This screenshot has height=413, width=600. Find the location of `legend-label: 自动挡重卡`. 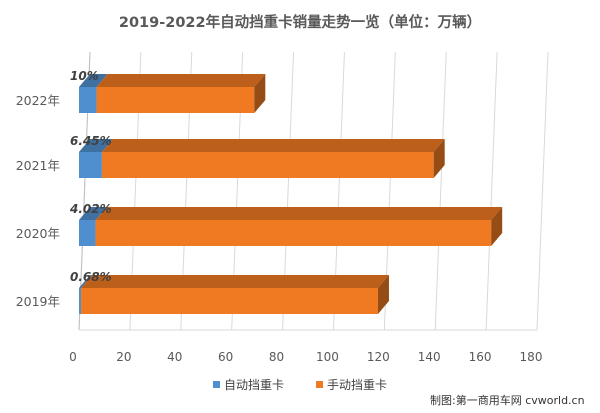

legend-label: 自动挡重卡 is located at coordinates (254, 385).